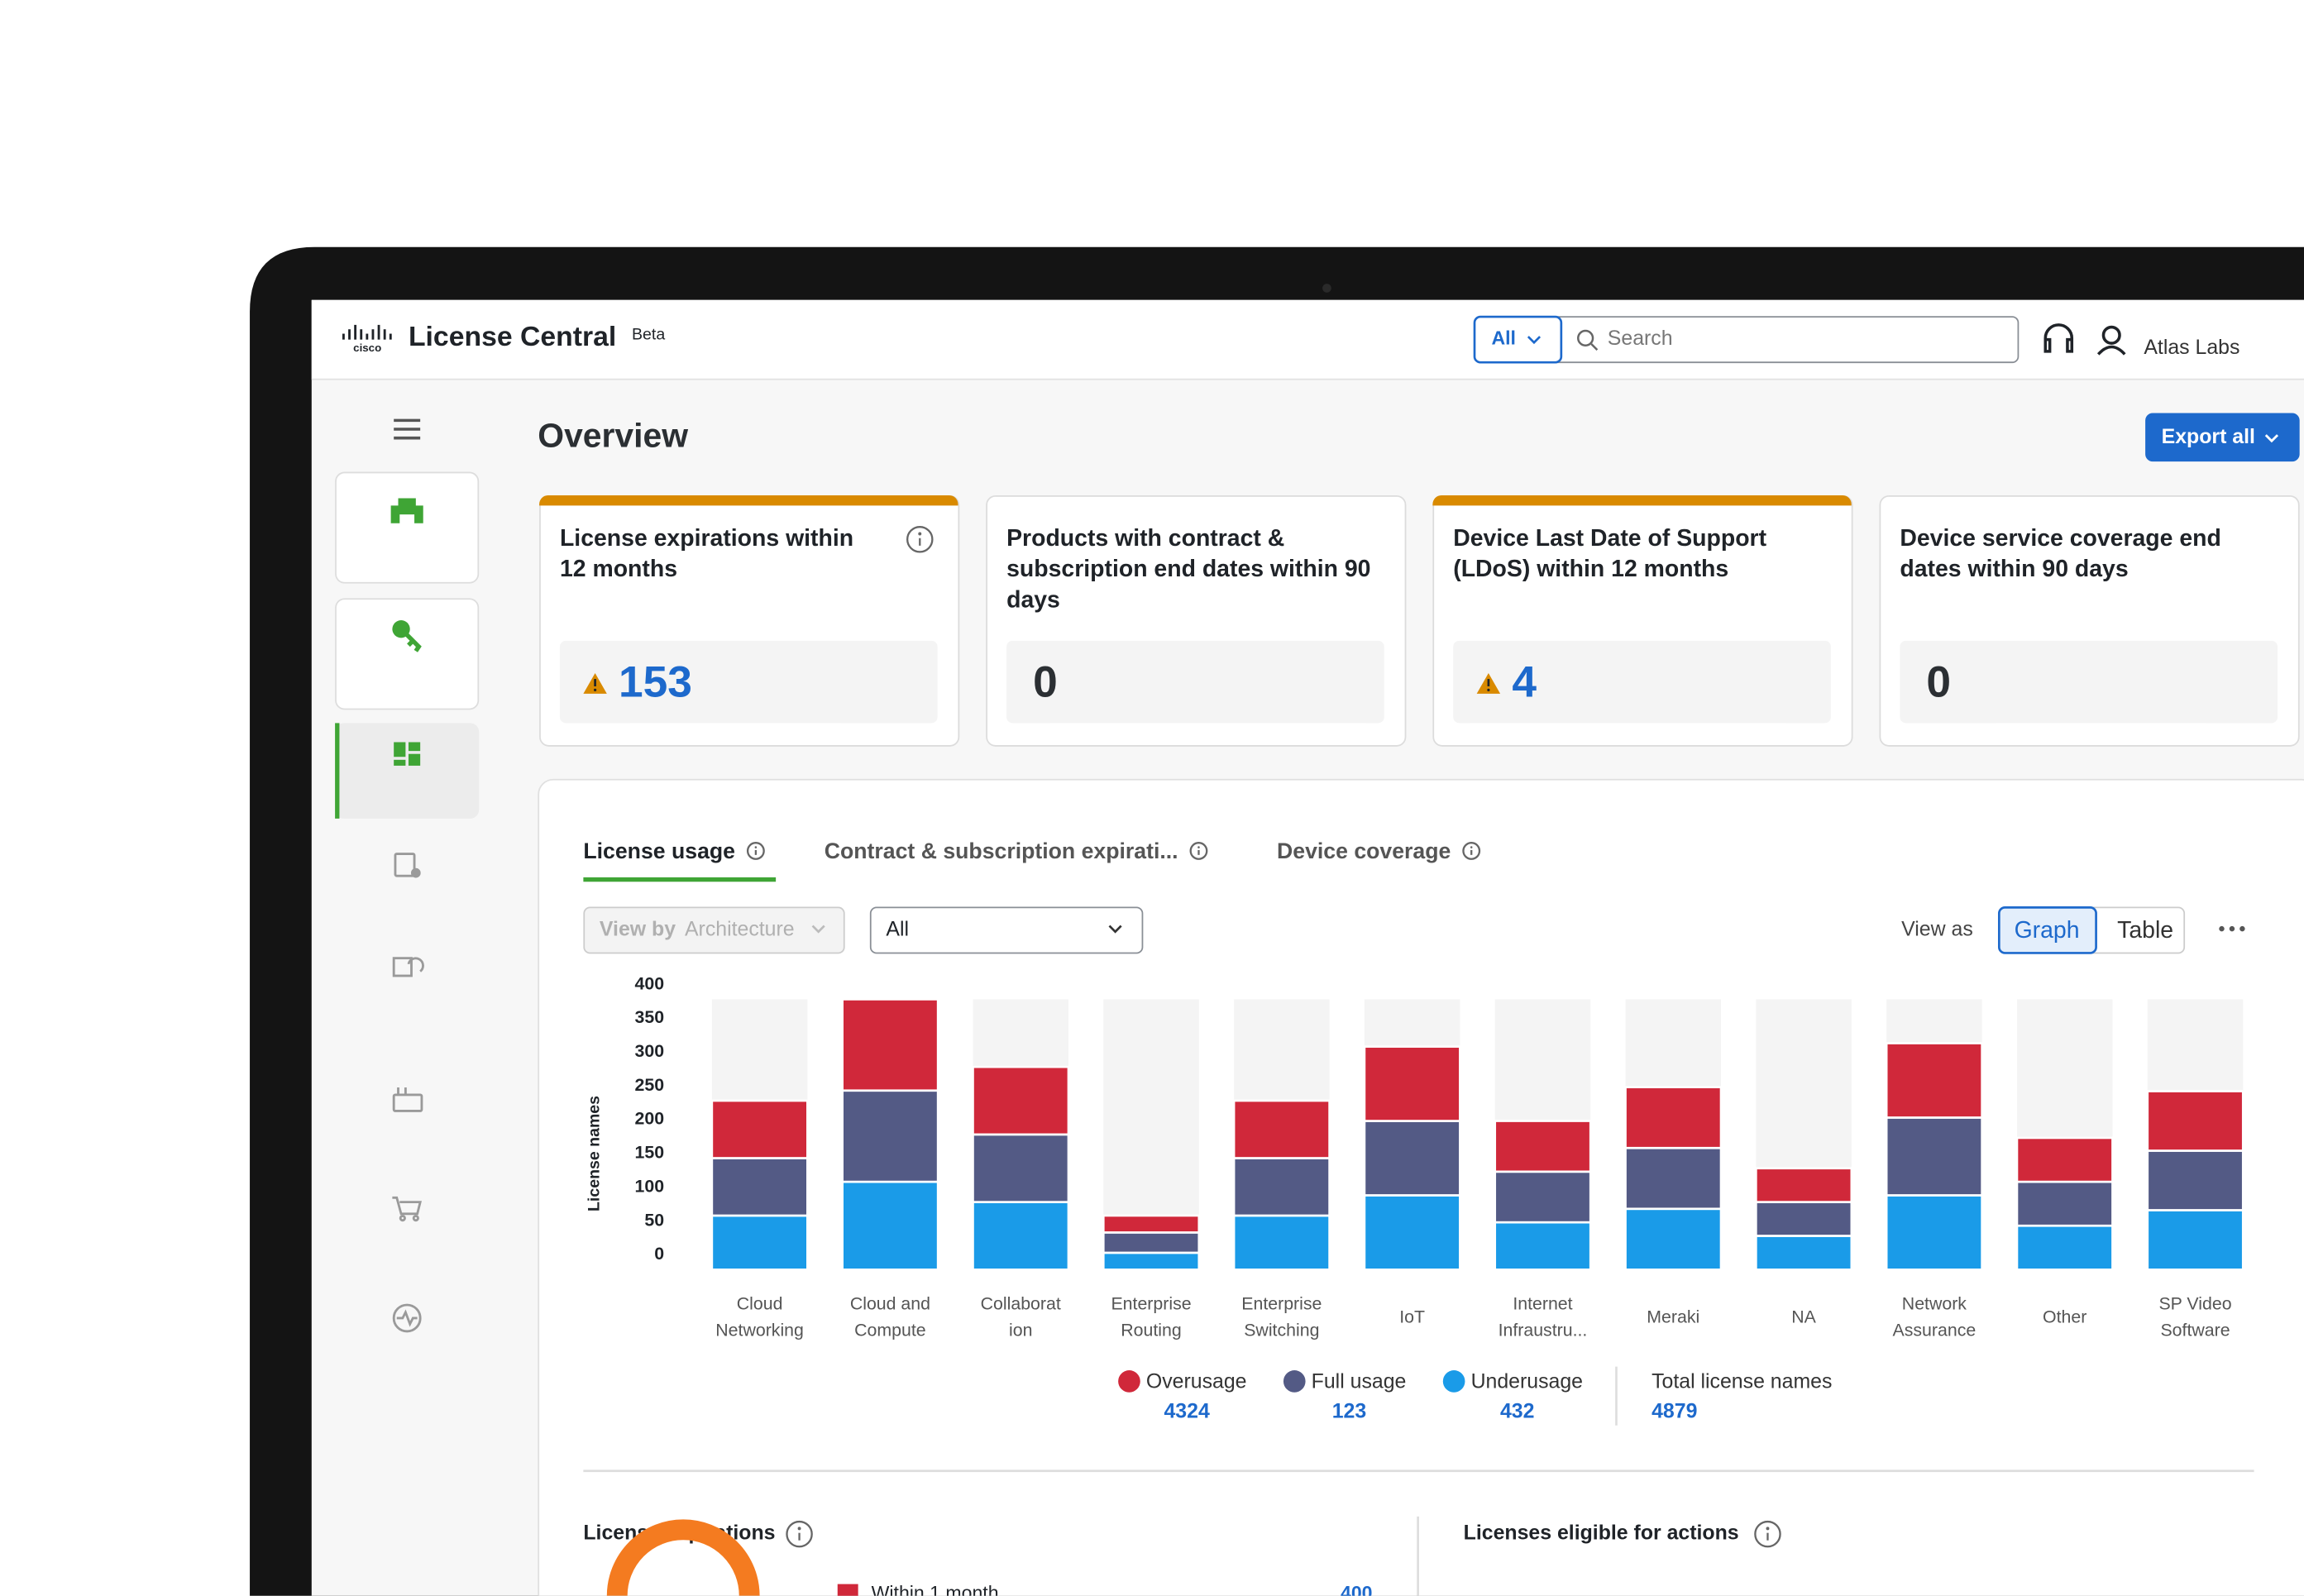 The height and width of the screenshot is (1596, 2304). I want to click on beta-badge: Beta, so click(648, 334).